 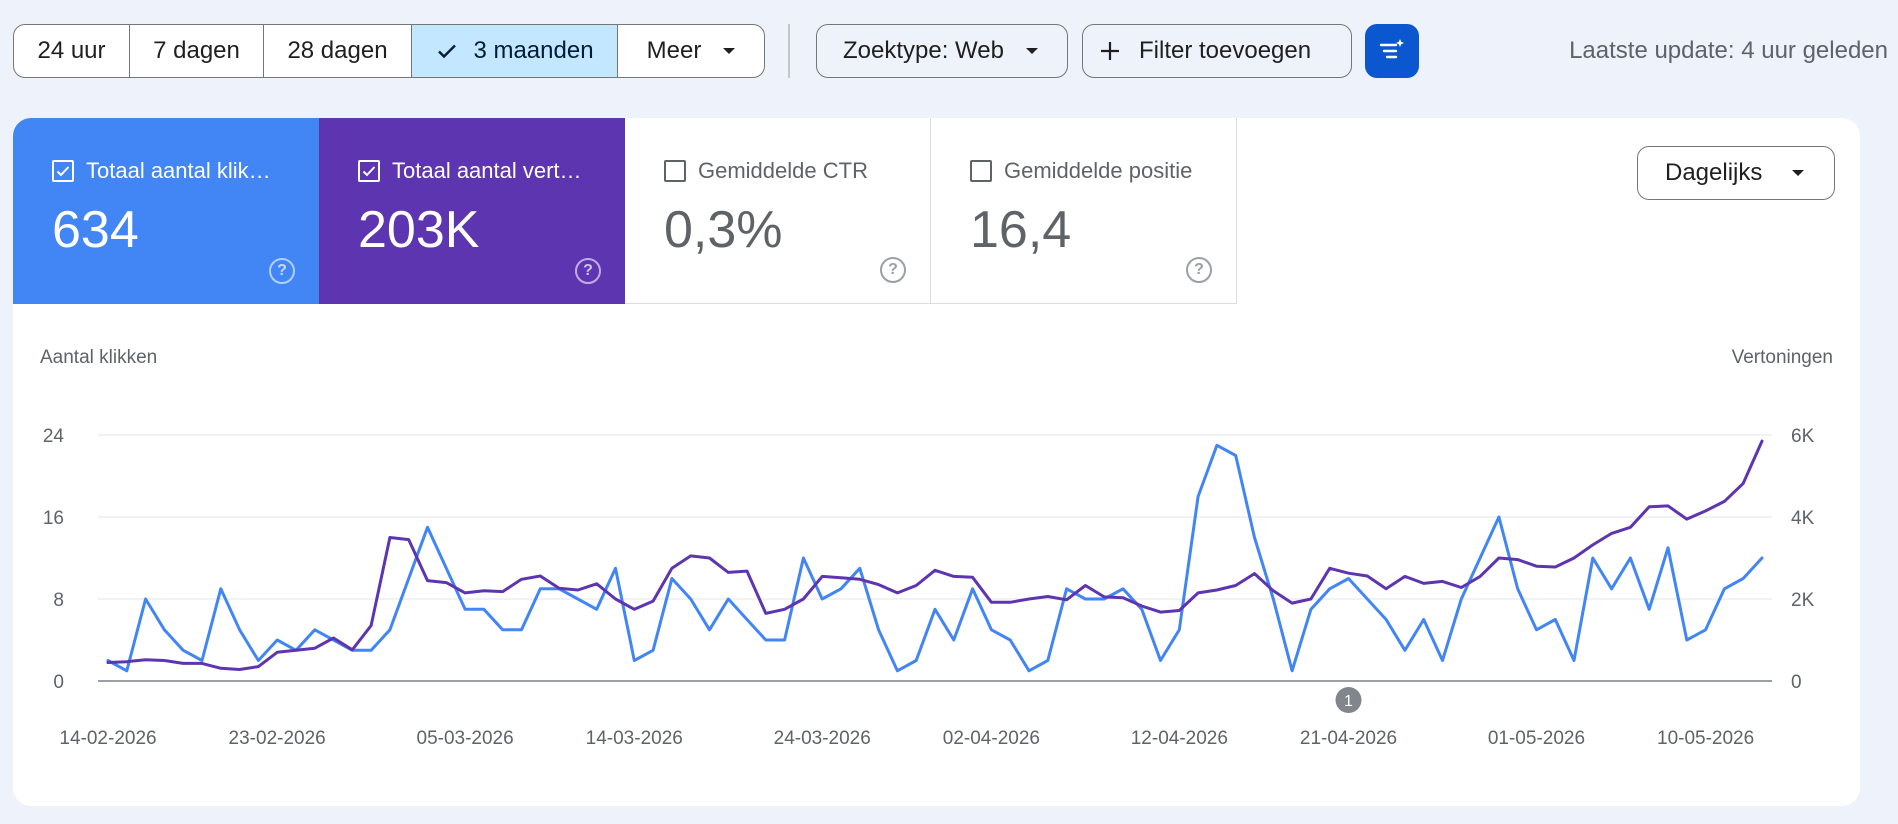 I want to click on metric-label: Gemiddelde CTR, so click(x=783, y=170).